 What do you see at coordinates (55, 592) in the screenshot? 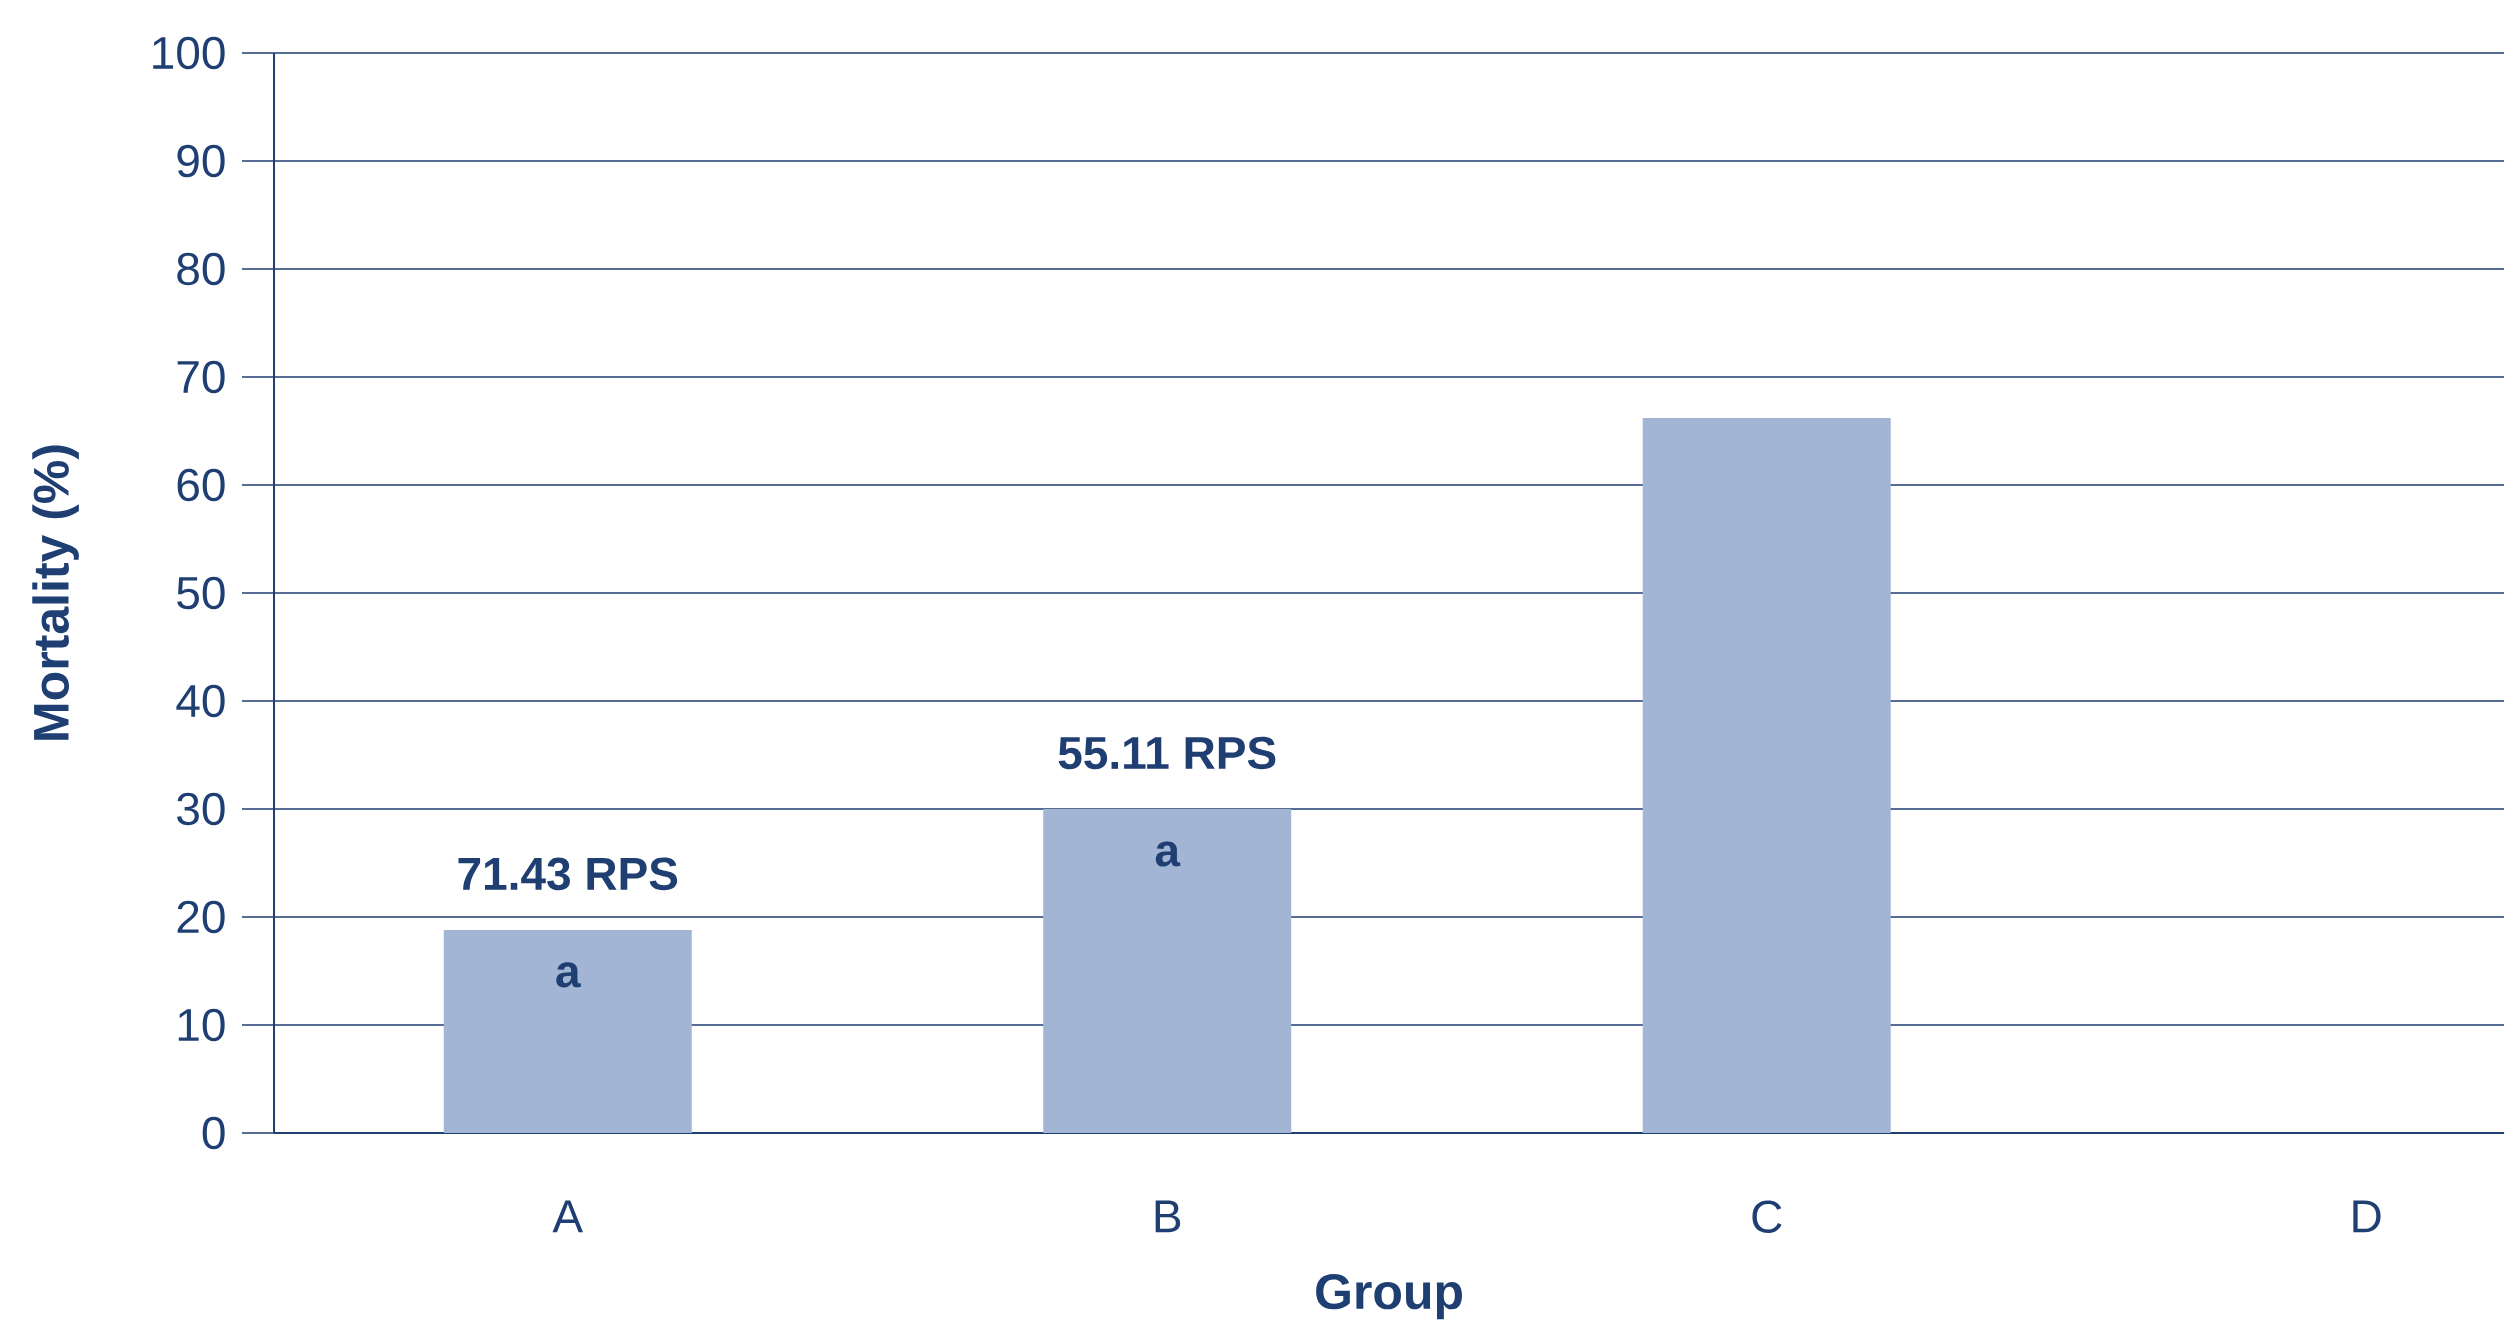
I see `y-axis-title: Mortality (%)` at bounding box center [55, 592].